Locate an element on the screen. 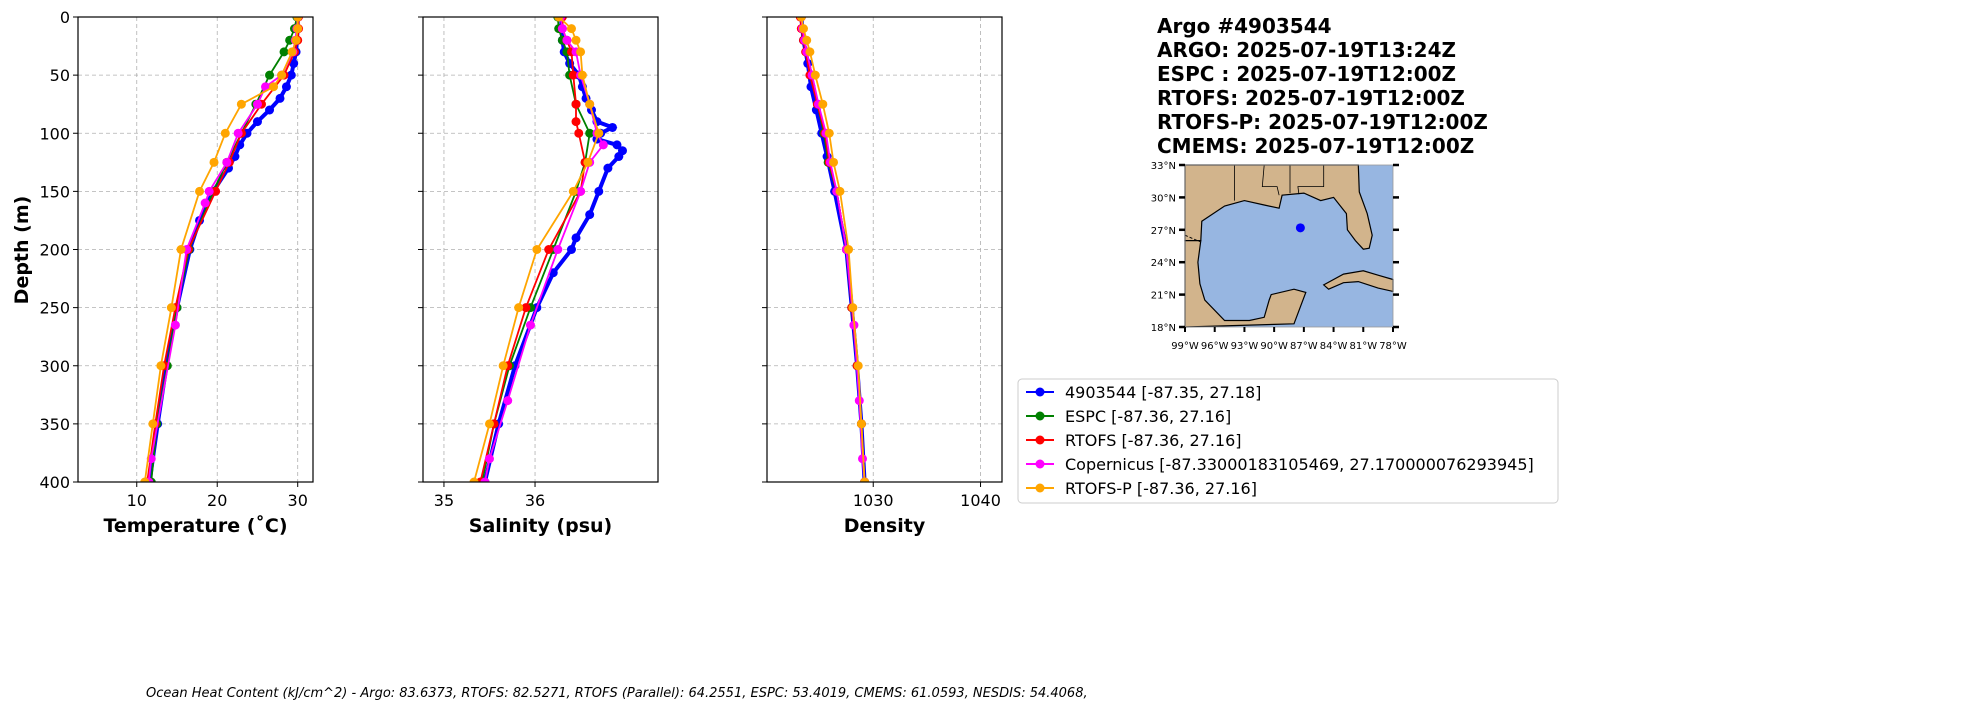  y-tick-label: 100 is located at coordinates (54, 133).